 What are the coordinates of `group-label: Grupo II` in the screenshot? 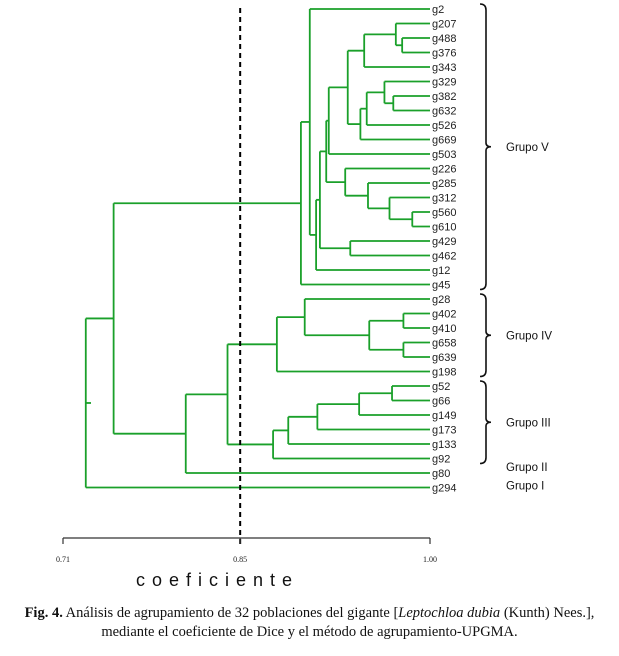 It's located at (527, 468).